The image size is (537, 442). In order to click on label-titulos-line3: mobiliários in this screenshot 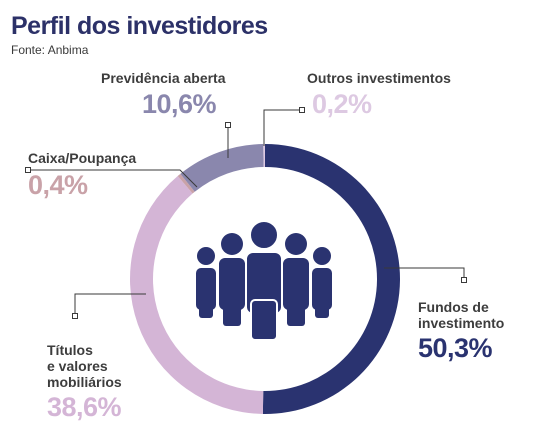, I will do `click(84, 382)`.